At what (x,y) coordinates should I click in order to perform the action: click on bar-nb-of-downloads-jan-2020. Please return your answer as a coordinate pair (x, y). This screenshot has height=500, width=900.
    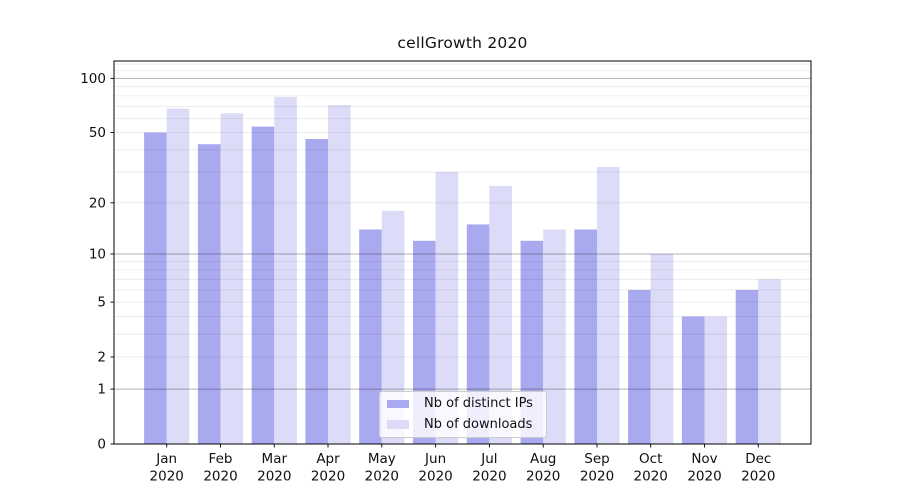
    Looking at the image, I should click on (178, 276).